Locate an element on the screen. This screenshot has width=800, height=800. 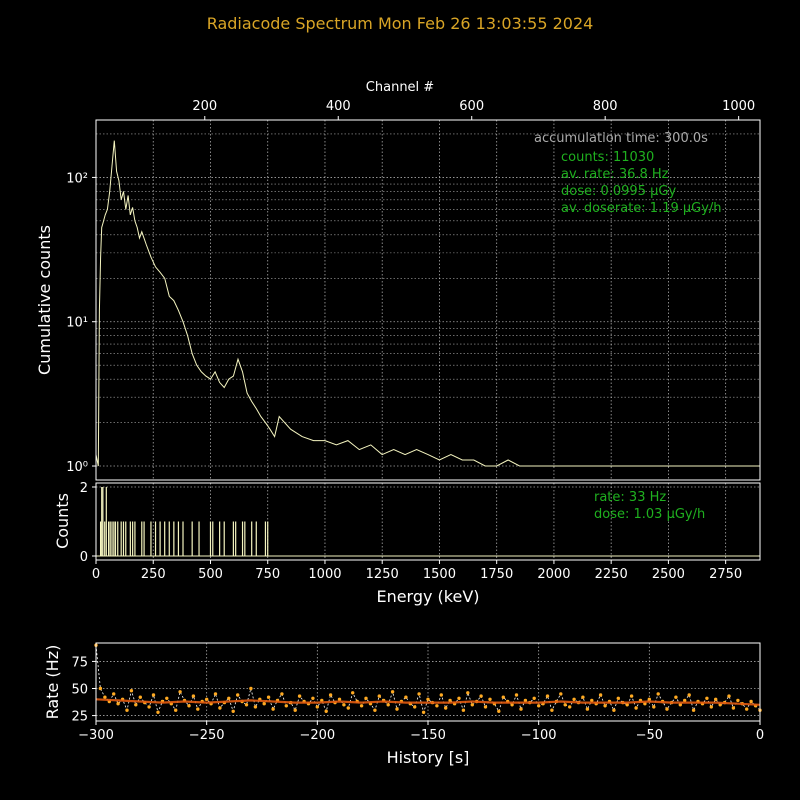
x-tick-label: −50 is located at coordinates (649, 735).